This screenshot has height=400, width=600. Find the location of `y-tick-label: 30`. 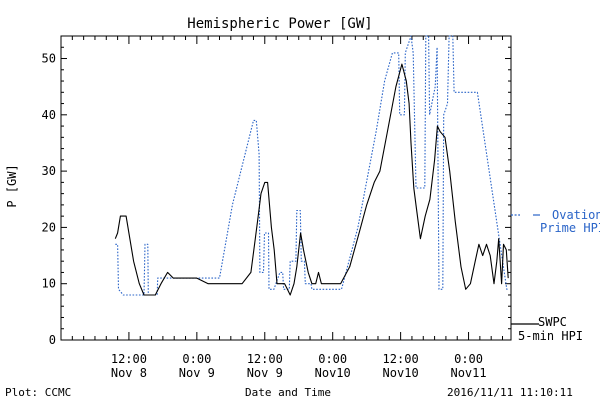

y-tick-label: 30 is located at coordinates (49, 171).